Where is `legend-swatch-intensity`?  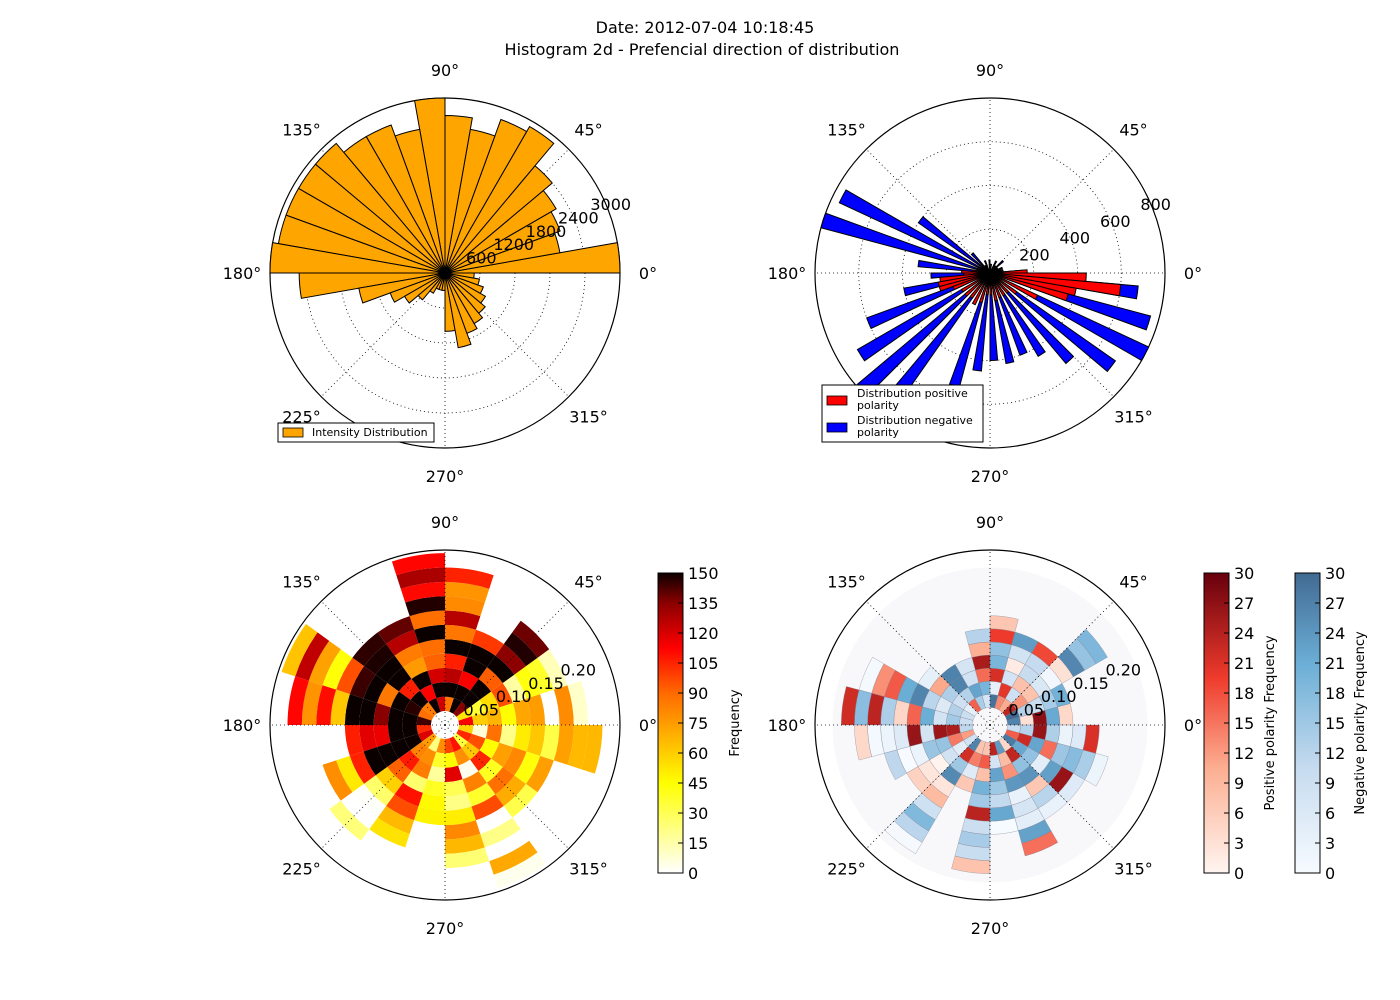 legend-swatch-intensity is located at coordinates (293, 432).